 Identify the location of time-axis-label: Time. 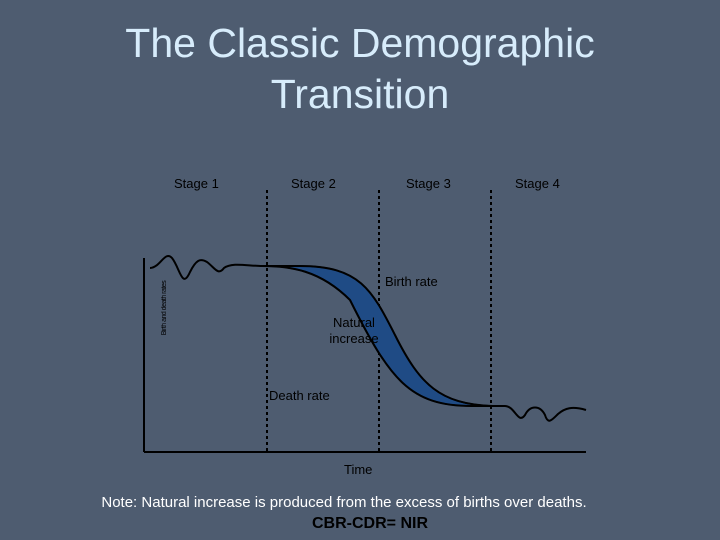
(358, 469).